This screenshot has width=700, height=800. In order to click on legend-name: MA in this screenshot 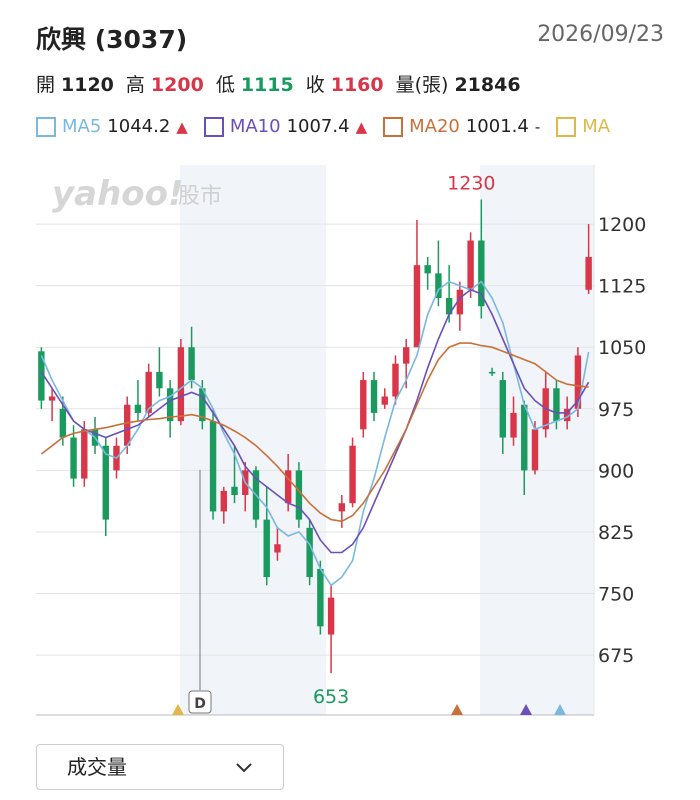, I will do `click(596, 126)`.